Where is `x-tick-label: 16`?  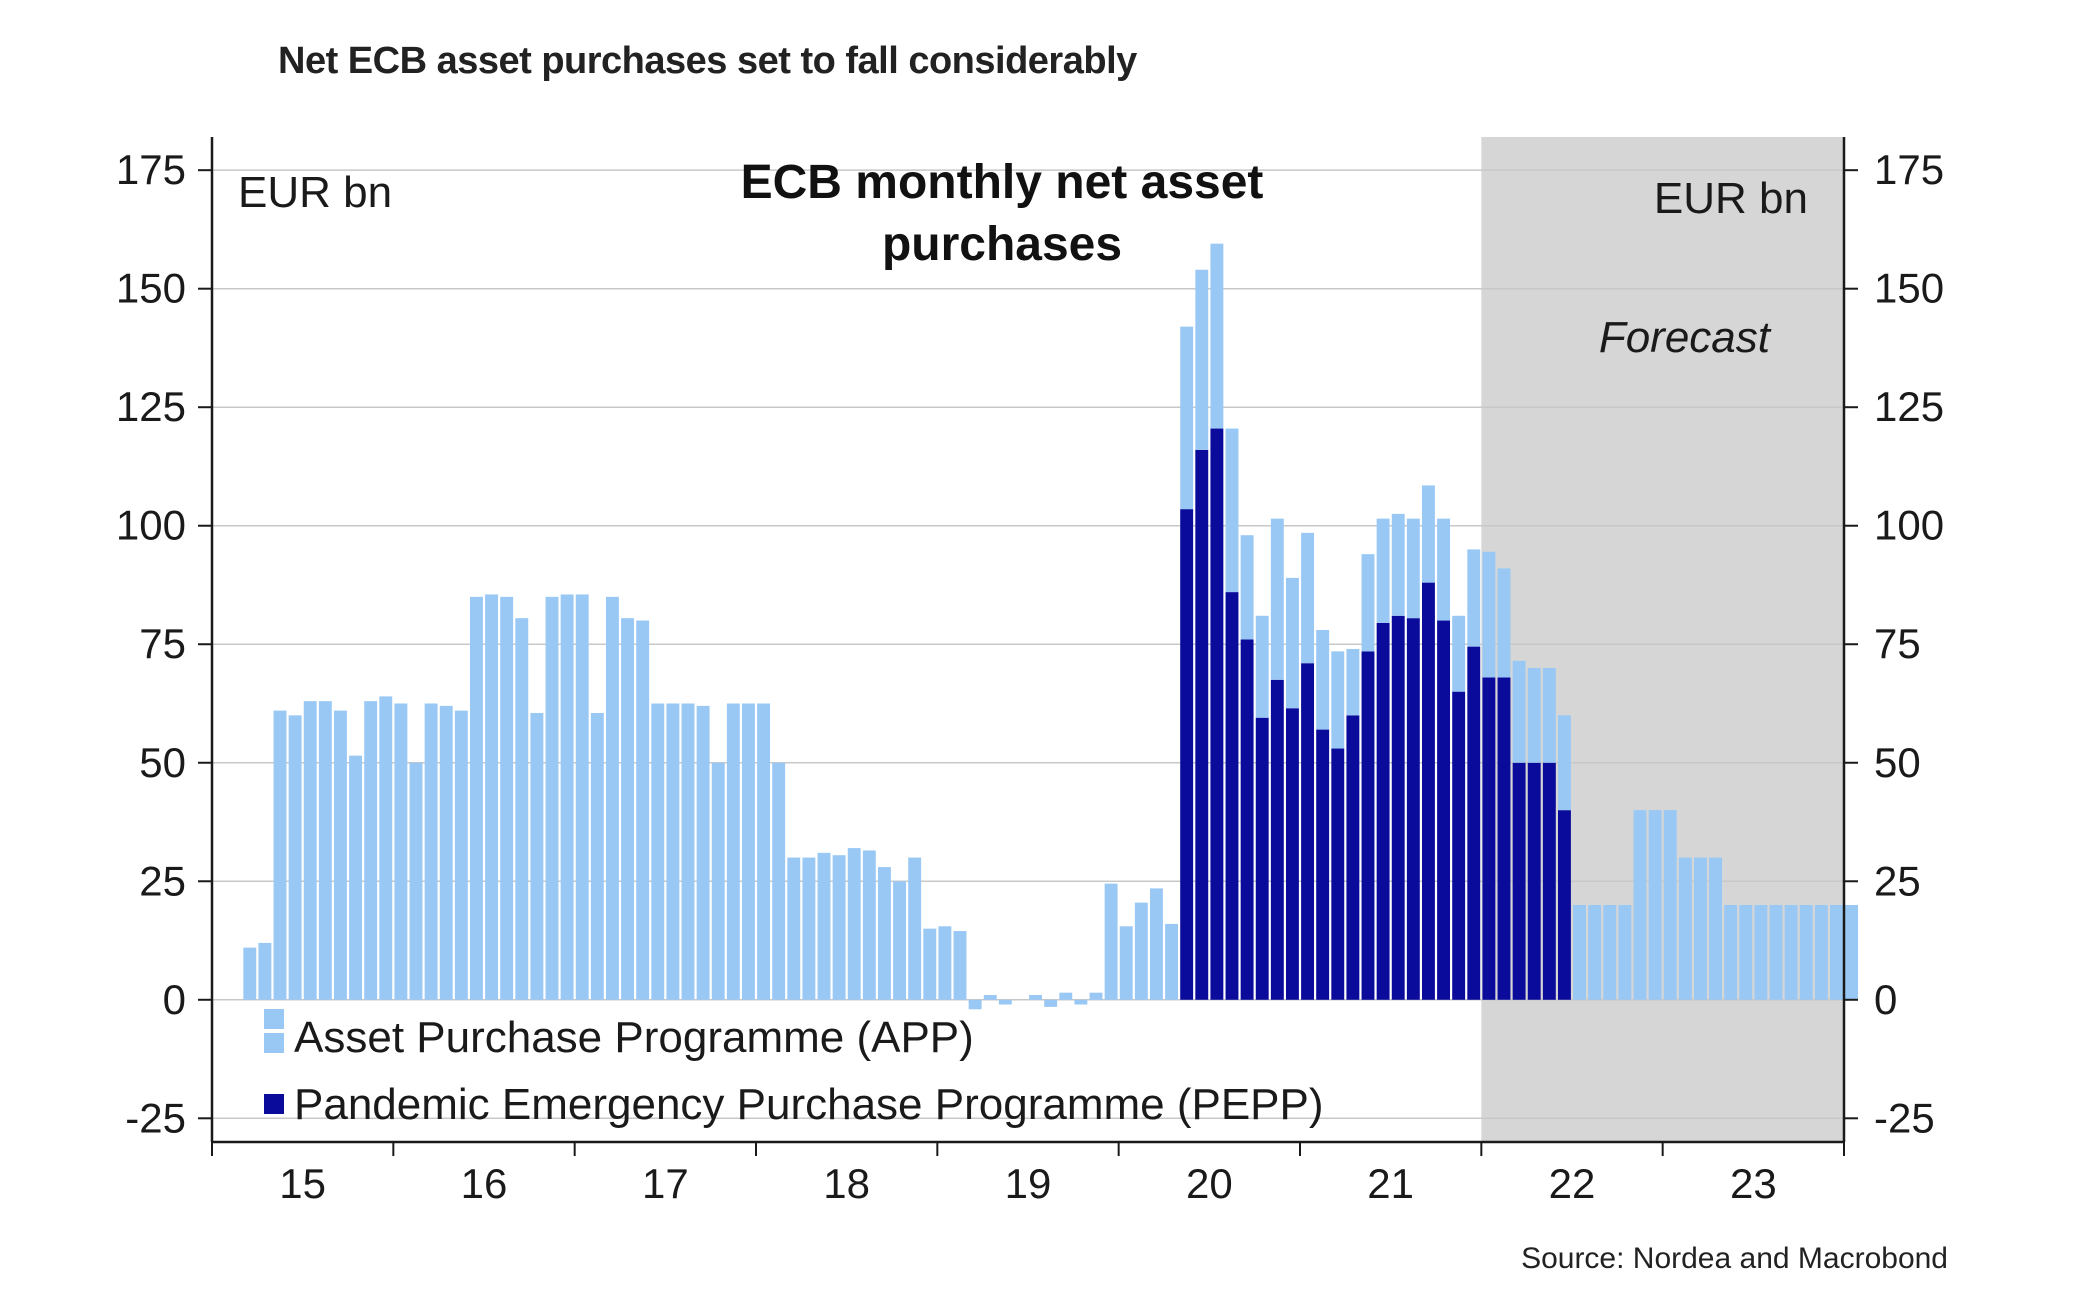 x-tick-label: 16 is located at coordinates (484, 1183).